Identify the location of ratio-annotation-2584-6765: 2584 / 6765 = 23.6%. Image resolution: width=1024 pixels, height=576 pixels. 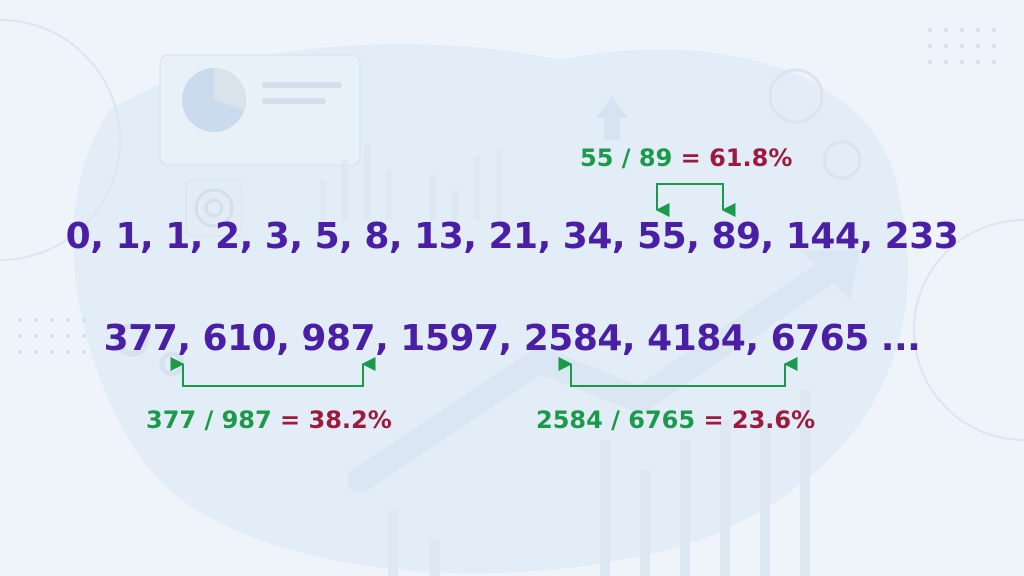
(675, 420).